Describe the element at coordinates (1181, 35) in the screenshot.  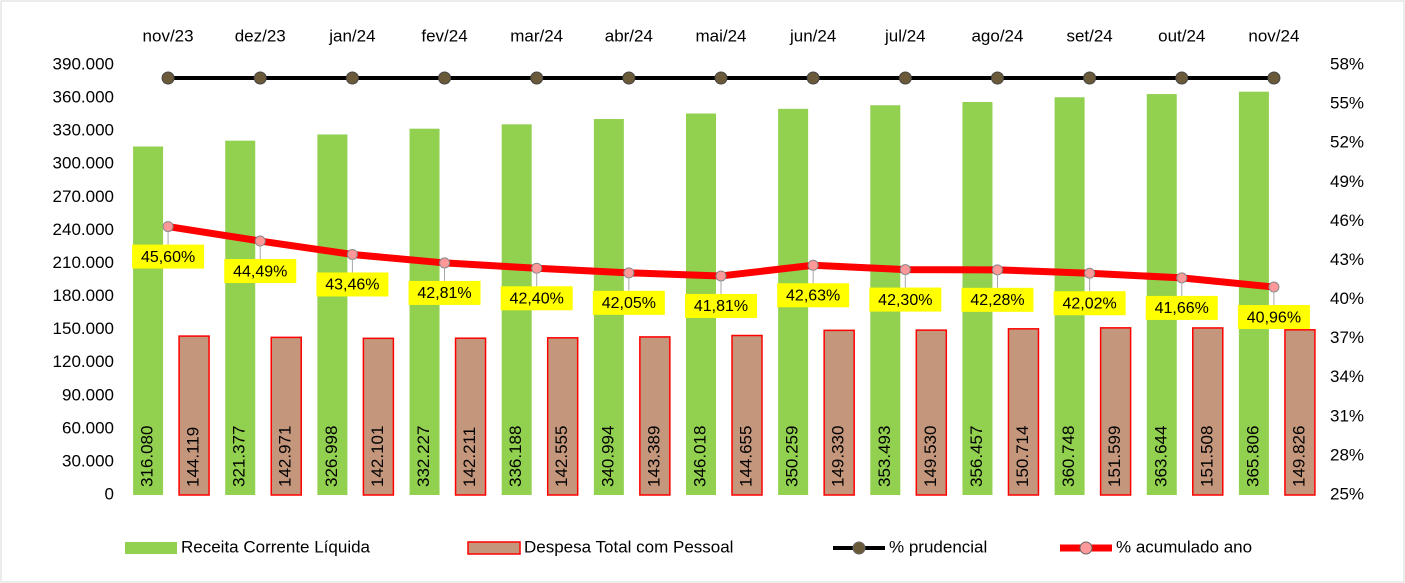
I see `x-tick-label: out/24` at that location.